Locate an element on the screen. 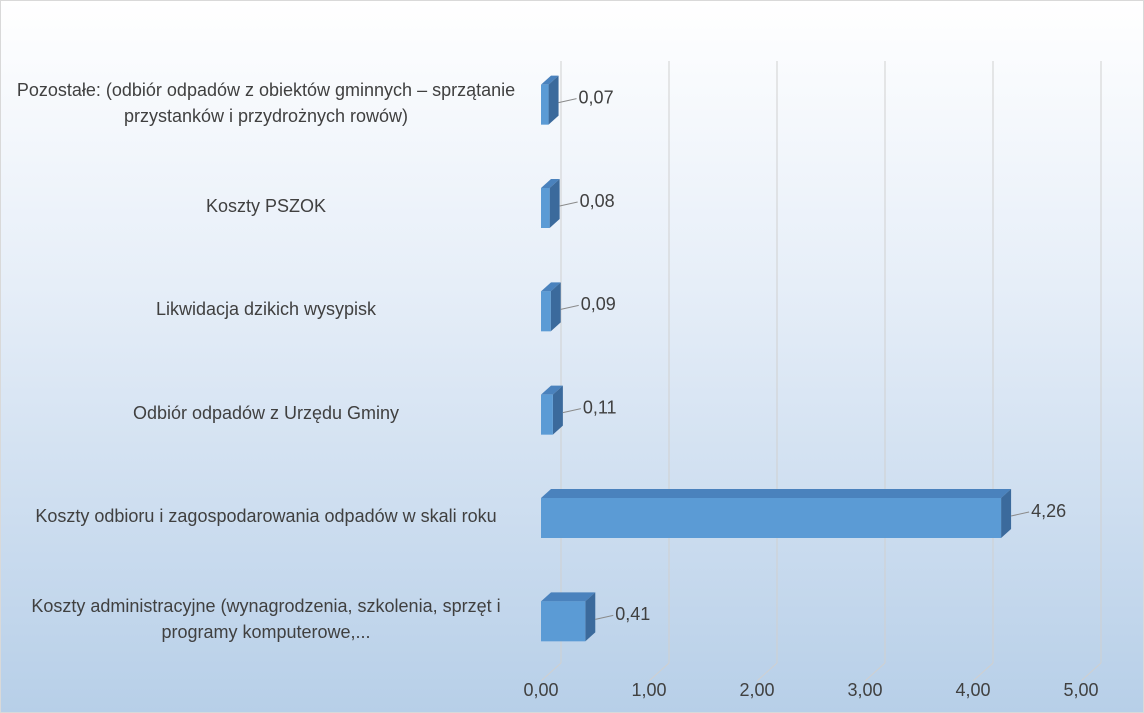 This screenshot has width=1144, height=713. data-label: 0,07 is located at coordinates (596, 97).